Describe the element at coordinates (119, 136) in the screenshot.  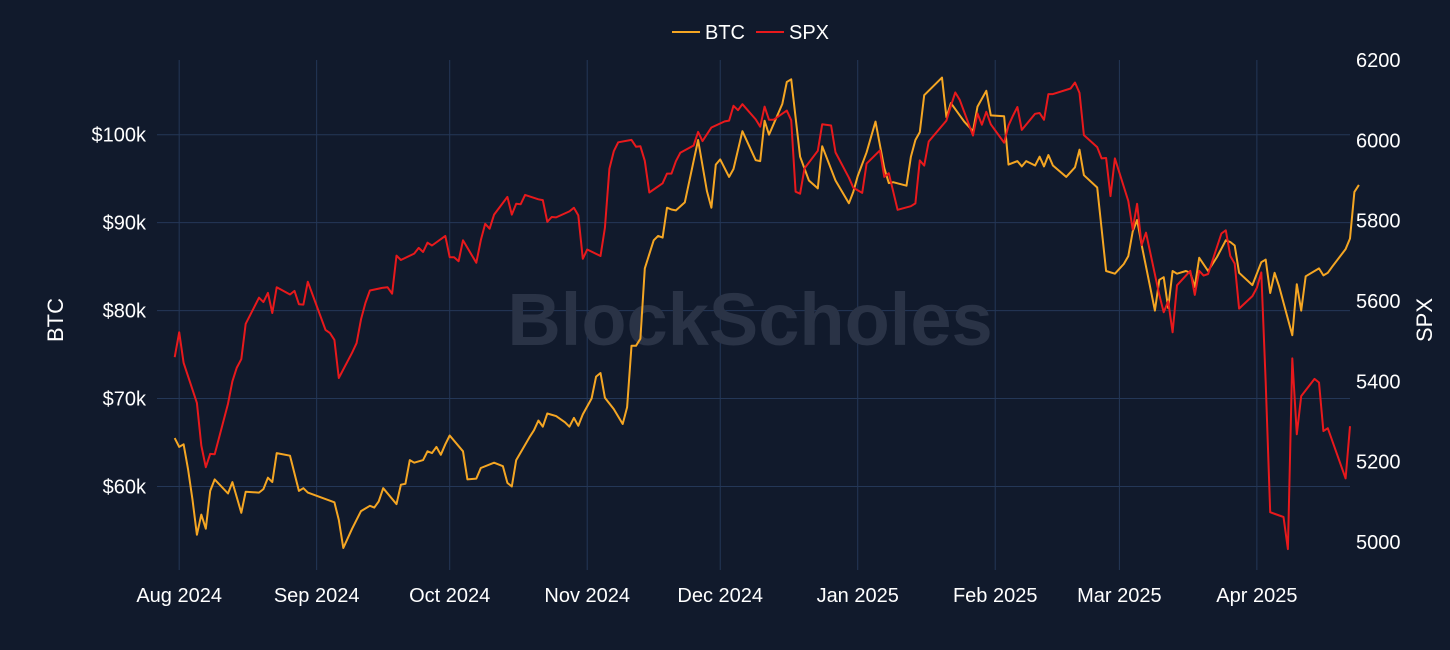
I see `y-left-tick-label: $100k` at that location.